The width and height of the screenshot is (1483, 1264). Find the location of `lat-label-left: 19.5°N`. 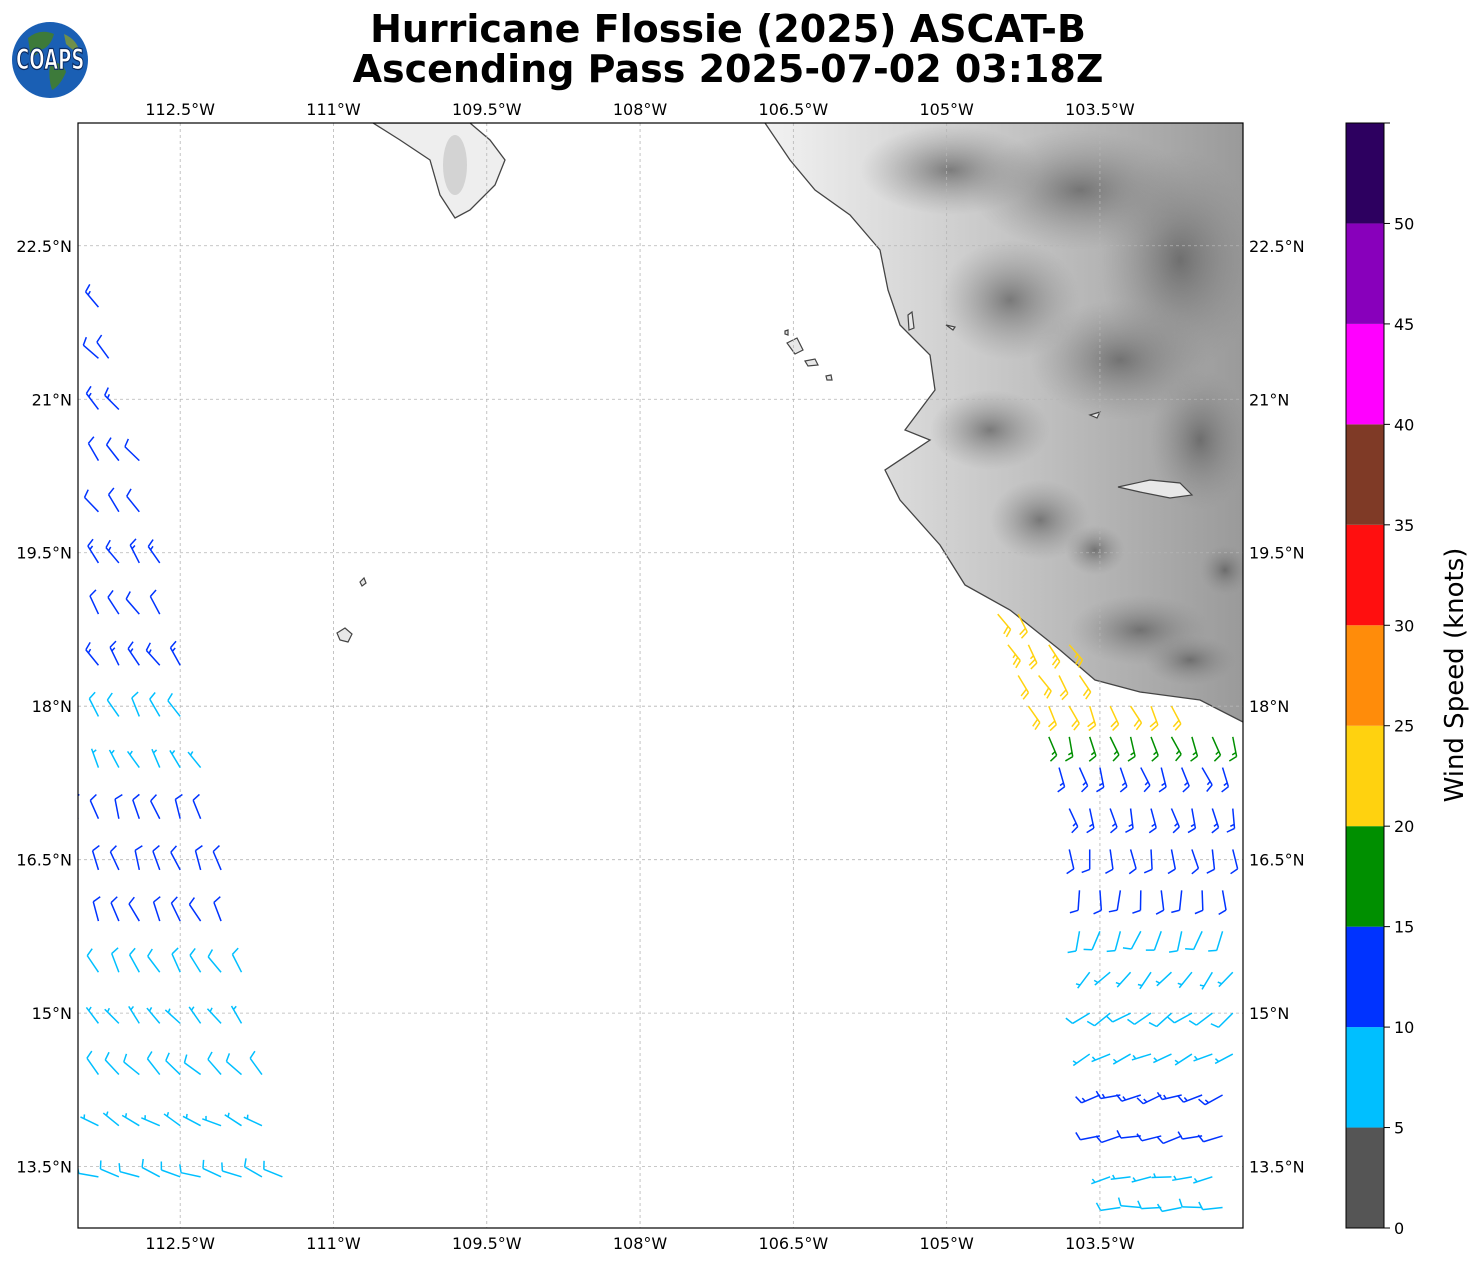

lat-label-left: 19.5°N is located at coordinates (44, 553).